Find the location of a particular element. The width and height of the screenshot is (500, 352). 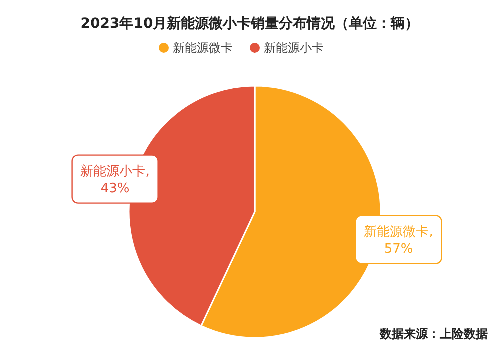

legend-item: 新能源微卡 is located at coordinates (196, 48).